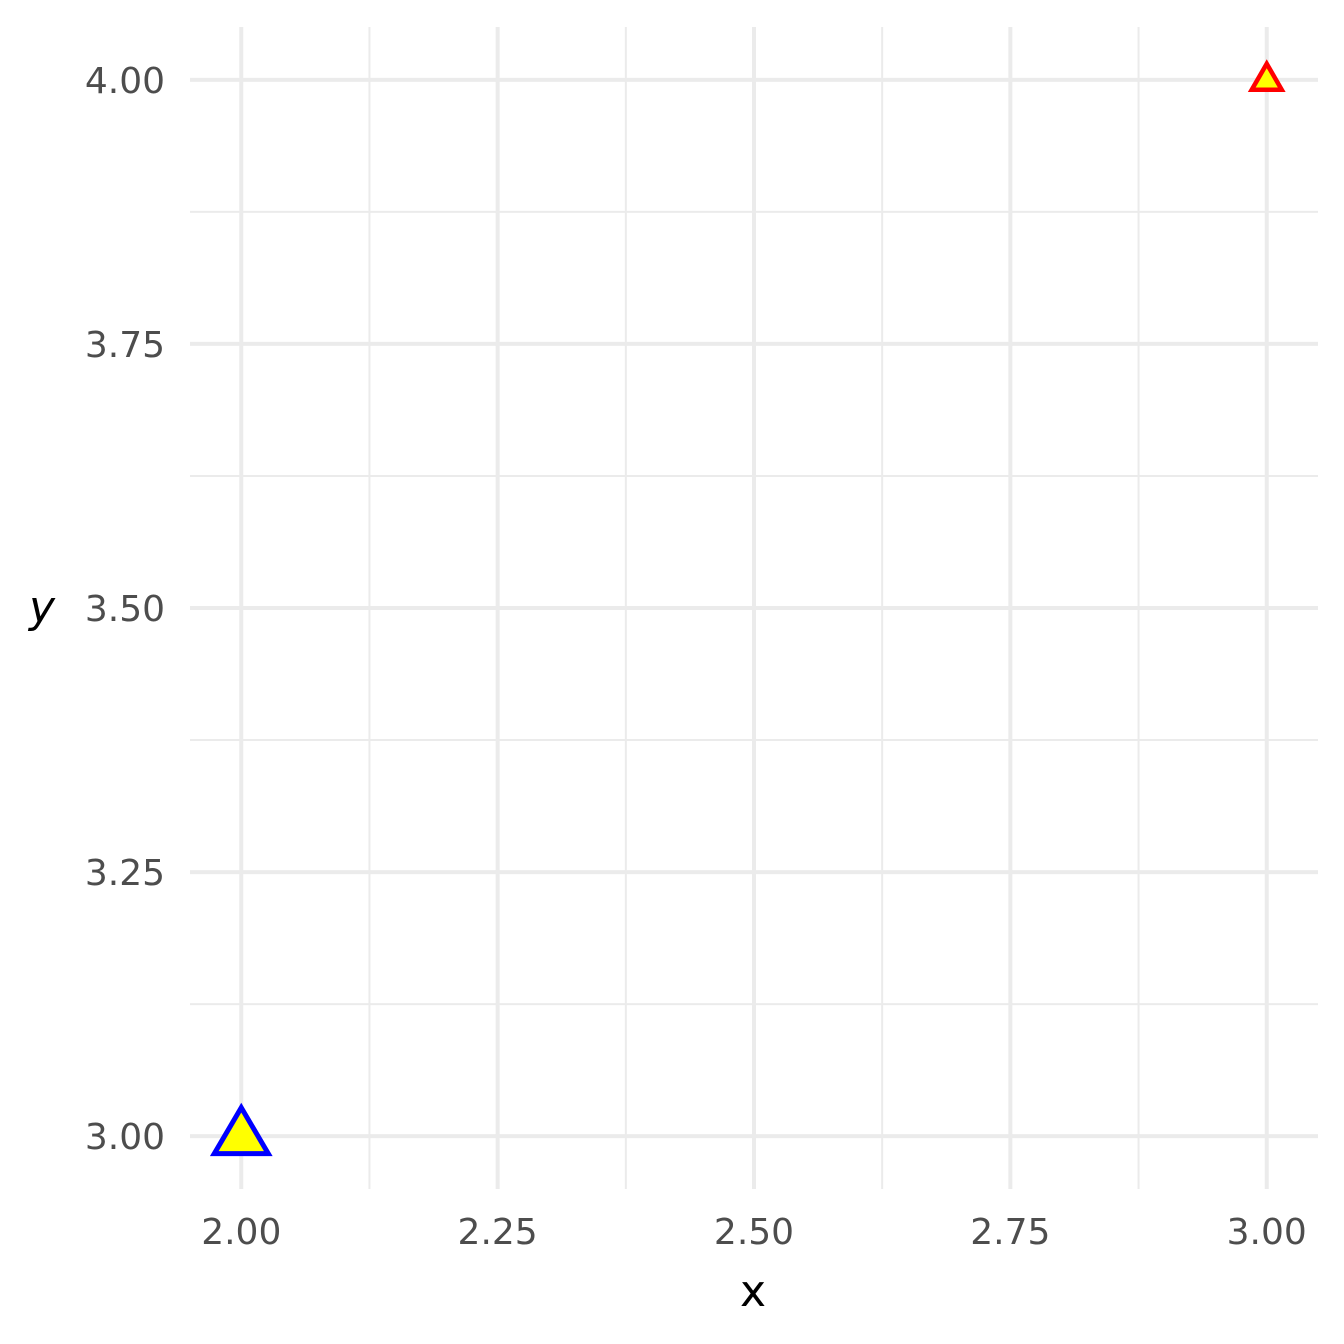 This screenshot has height=1344, width=1344. What do you see at coordinates (125, 345) in the screenshot?
I see `y-tick-label-3: 3.75` at bounding box center [125, 345].